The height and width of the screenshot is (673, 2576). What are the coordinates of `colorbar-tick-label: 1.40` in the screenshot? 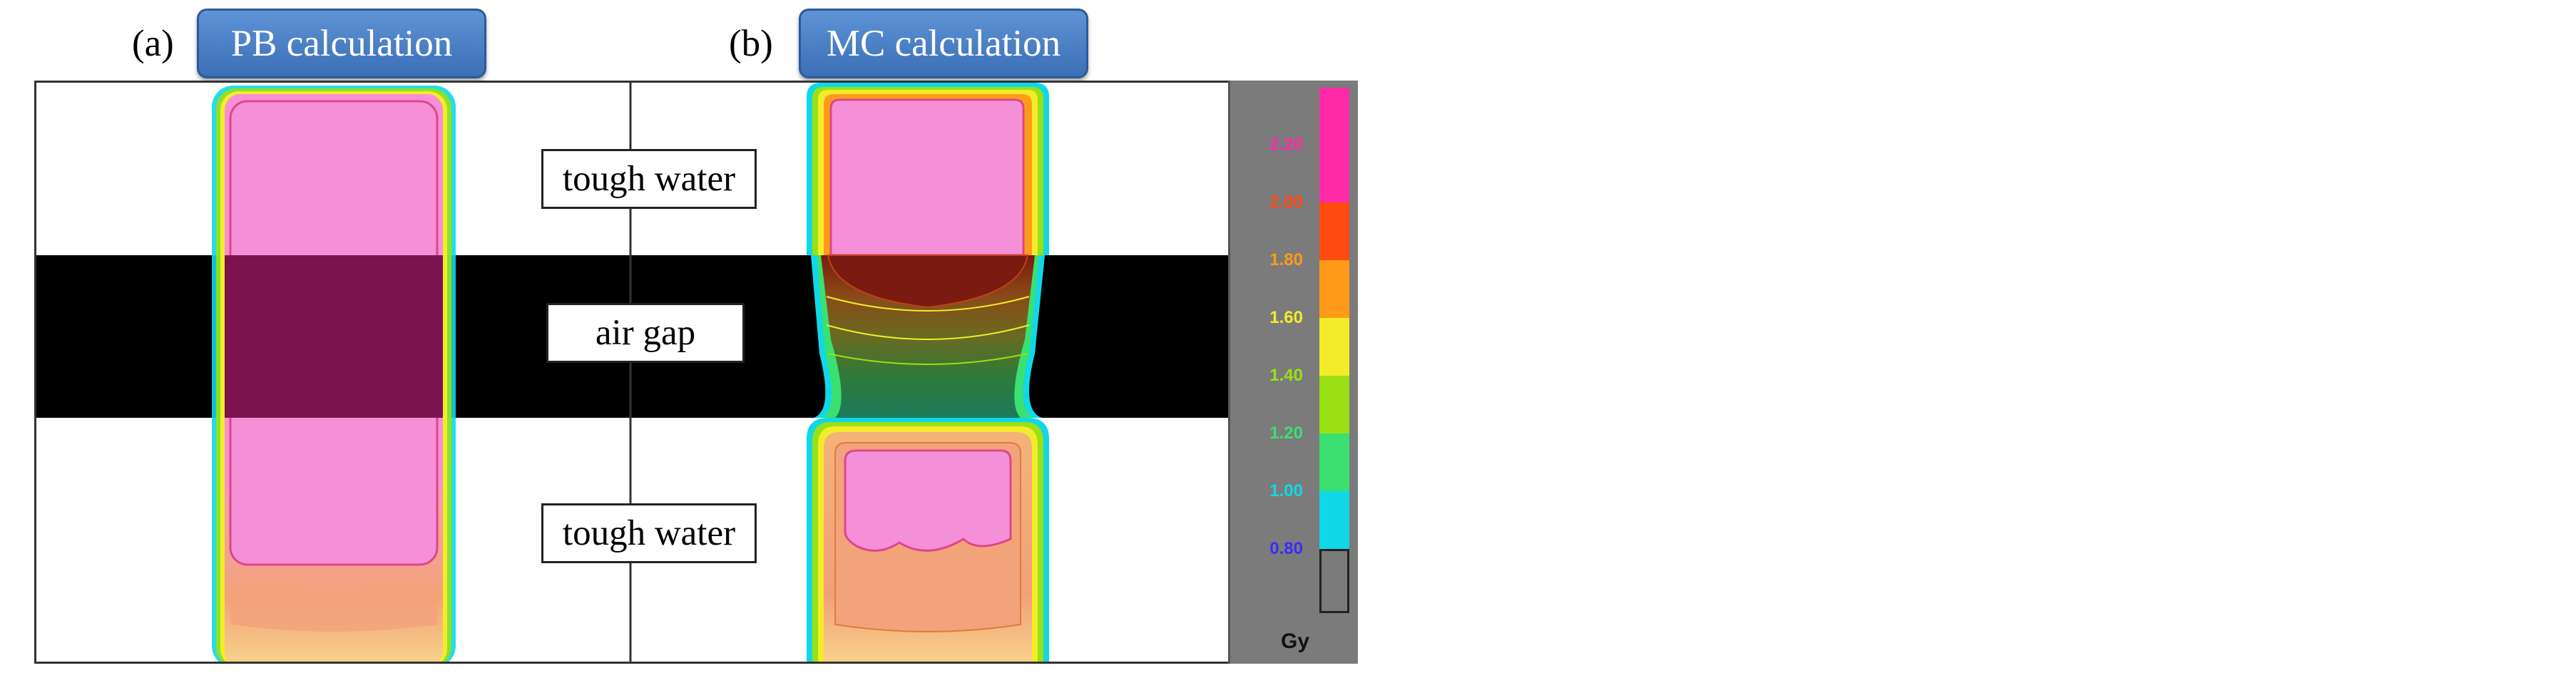 It's located at (1286, 375).